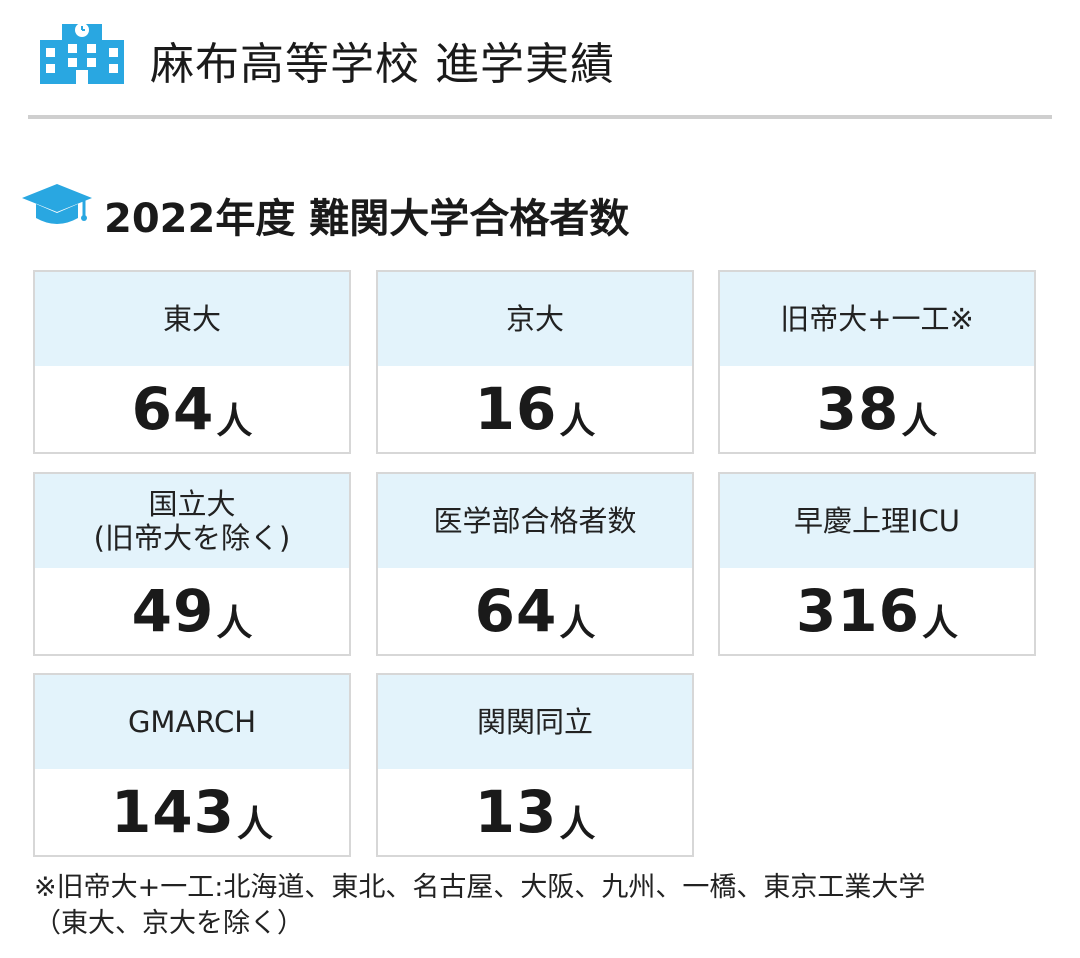 The image size is (1080, 958). I want to click on page-title: 麻布高等学校 進学実績, so click(382, 64).